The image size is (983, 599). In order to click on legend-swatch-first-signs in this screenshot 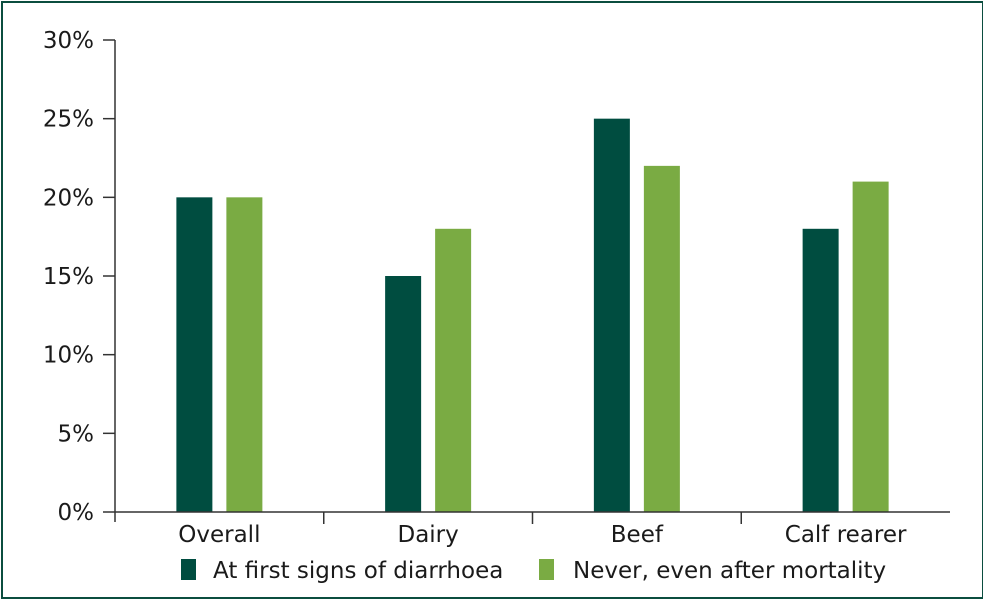, I will do `click(188, 569)`.